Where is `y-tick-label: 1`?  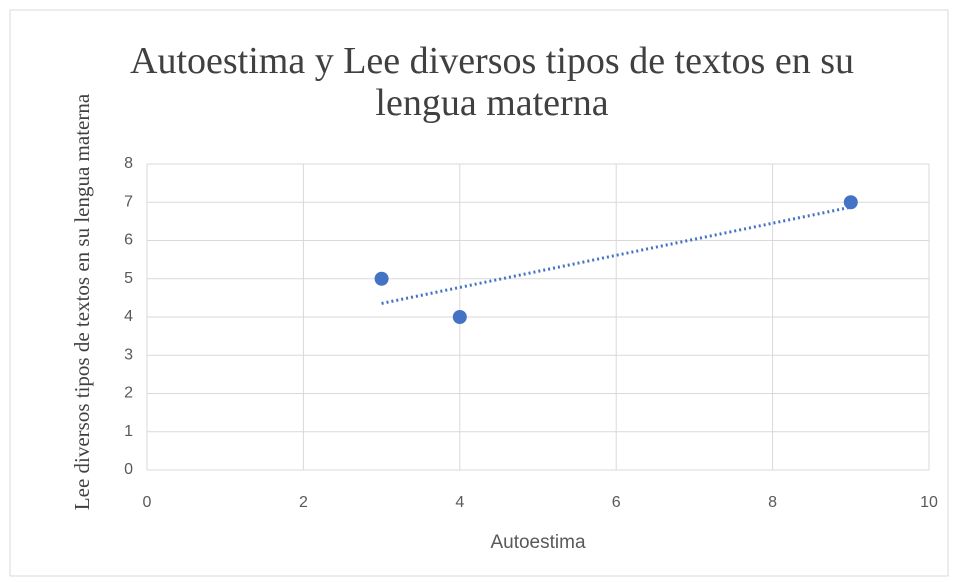
y-tick-label: 1 is located at coordinates (128, 431).